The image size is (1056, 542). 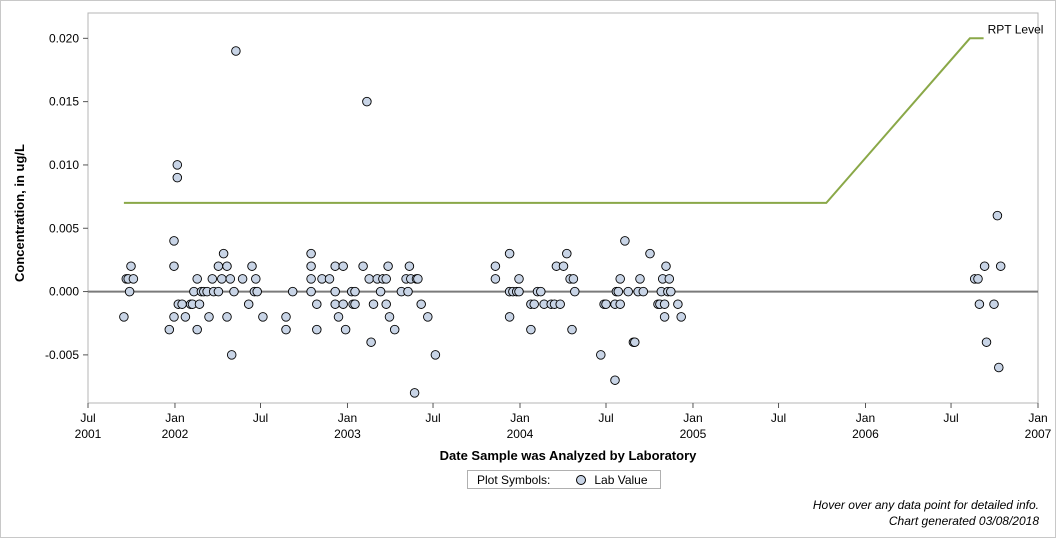 What do you see at coordinates (64, 292) in the screenshot?
I see `y-tick-label: 0.000` at bounding box center [64, 292].